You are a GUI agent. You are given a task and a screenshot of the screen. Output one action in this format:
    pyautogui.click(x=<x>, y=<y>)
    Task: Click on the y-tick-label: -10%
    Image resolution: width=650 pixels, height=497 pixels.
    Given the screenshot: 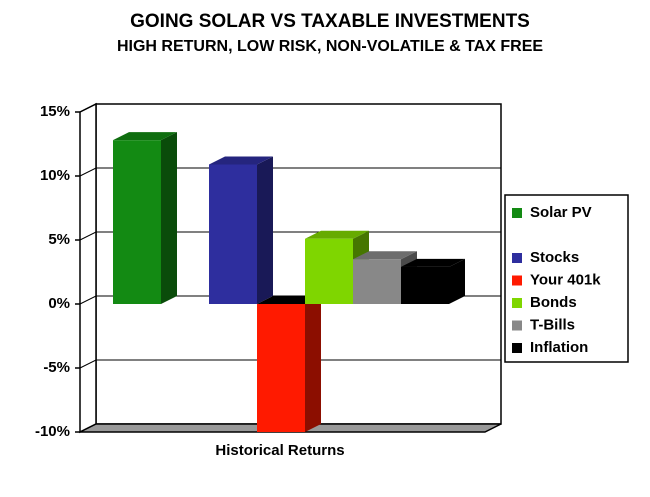 What is the action you would take?
    pyautogui.click(x=52, y=431)
    